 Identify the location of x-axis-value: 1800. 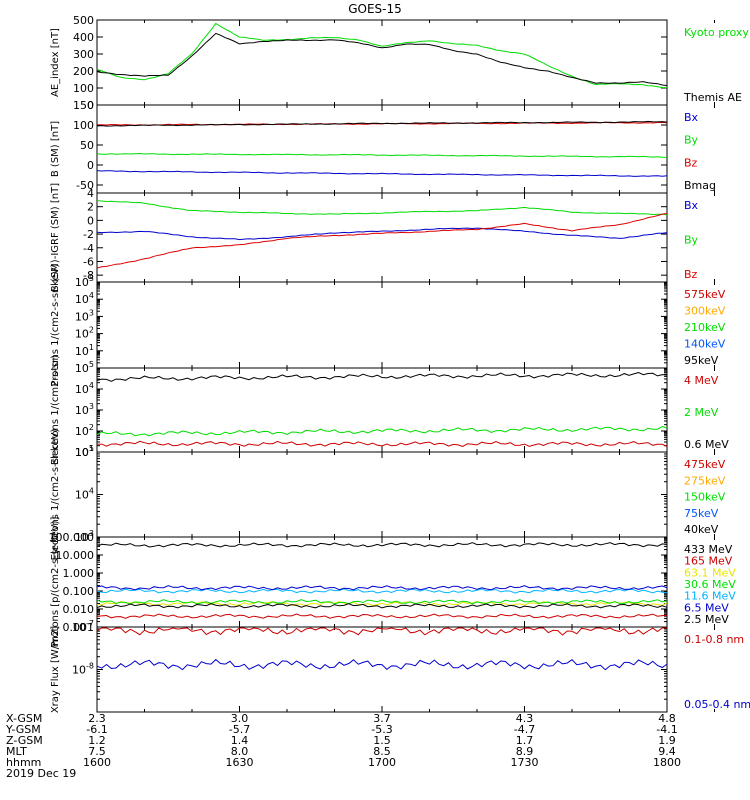
(667, 762).